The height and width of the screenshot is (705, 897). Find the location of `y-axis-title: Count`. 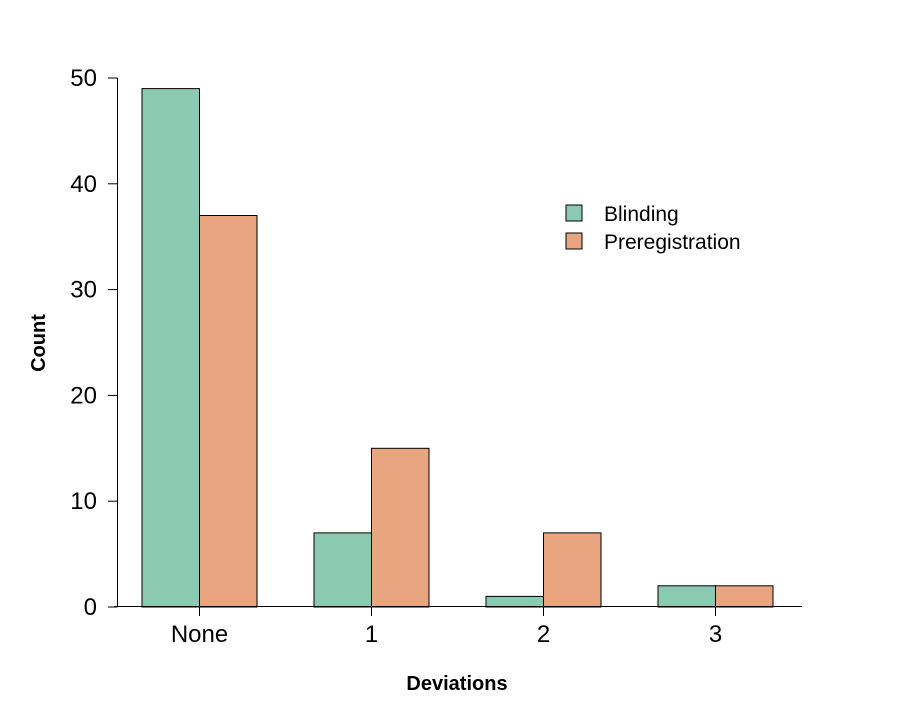

y-axis-title: Count is located at coordinates (39, 343).